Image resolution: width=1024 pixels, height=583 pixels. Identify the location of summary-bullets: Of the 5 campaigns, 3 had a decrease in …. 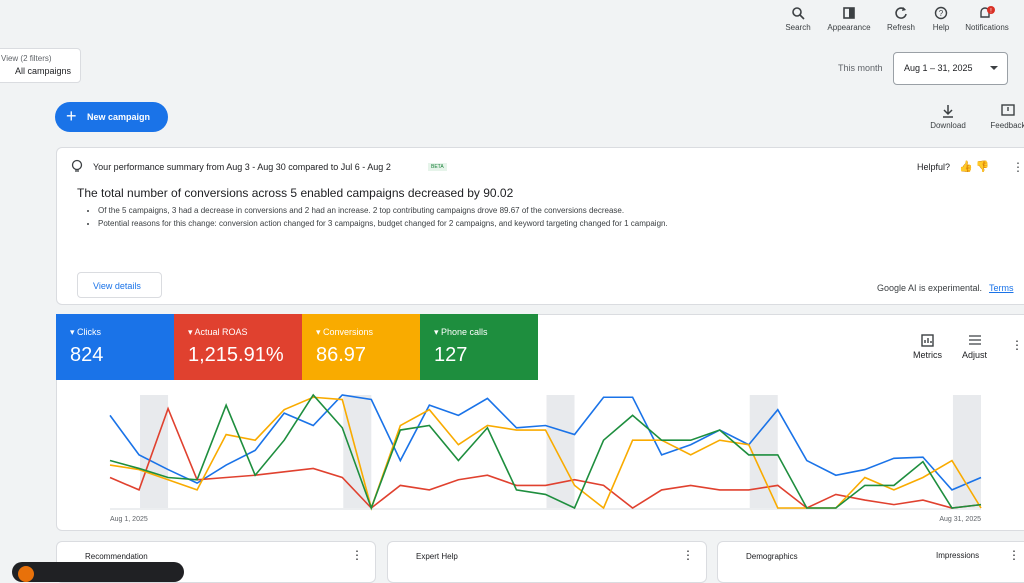
(372, 217).